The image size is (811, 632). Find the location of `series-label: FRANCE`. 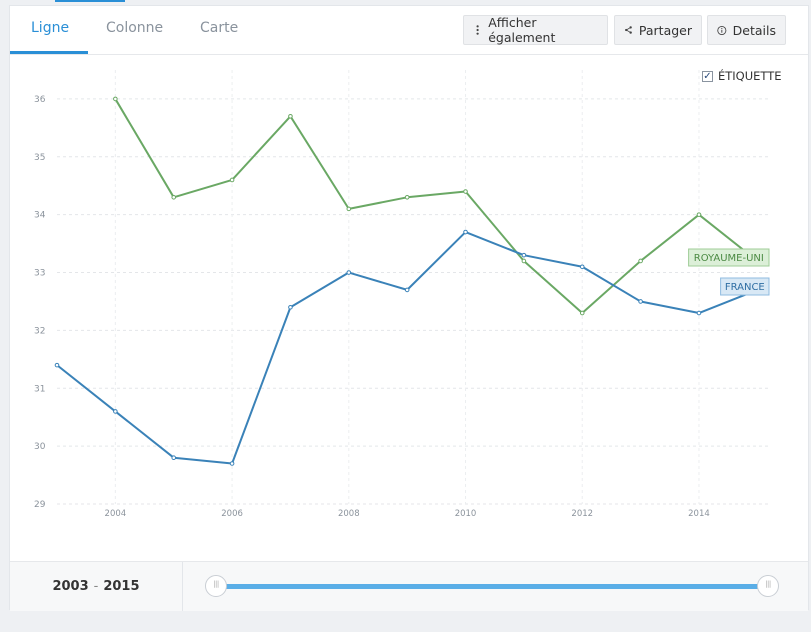

series-label: FRANCE is located at coordinates (745, 287).